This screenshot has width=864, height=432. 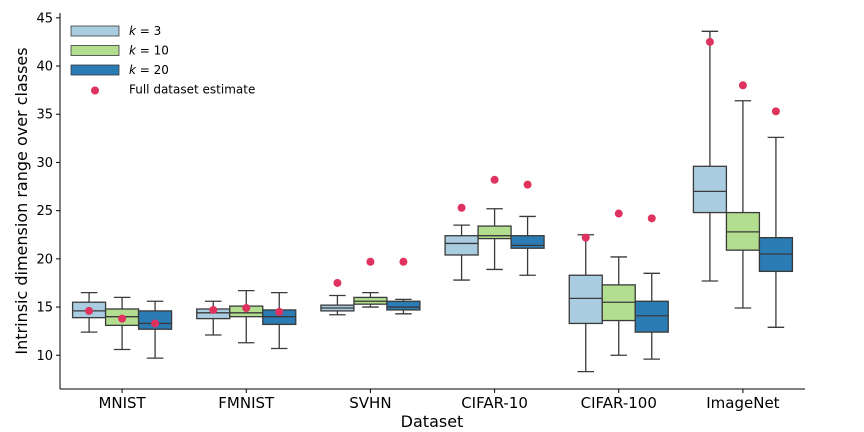 I want to click on y-axis-title: Intrinsic dimension range over classes, so click(x=21, y=200).